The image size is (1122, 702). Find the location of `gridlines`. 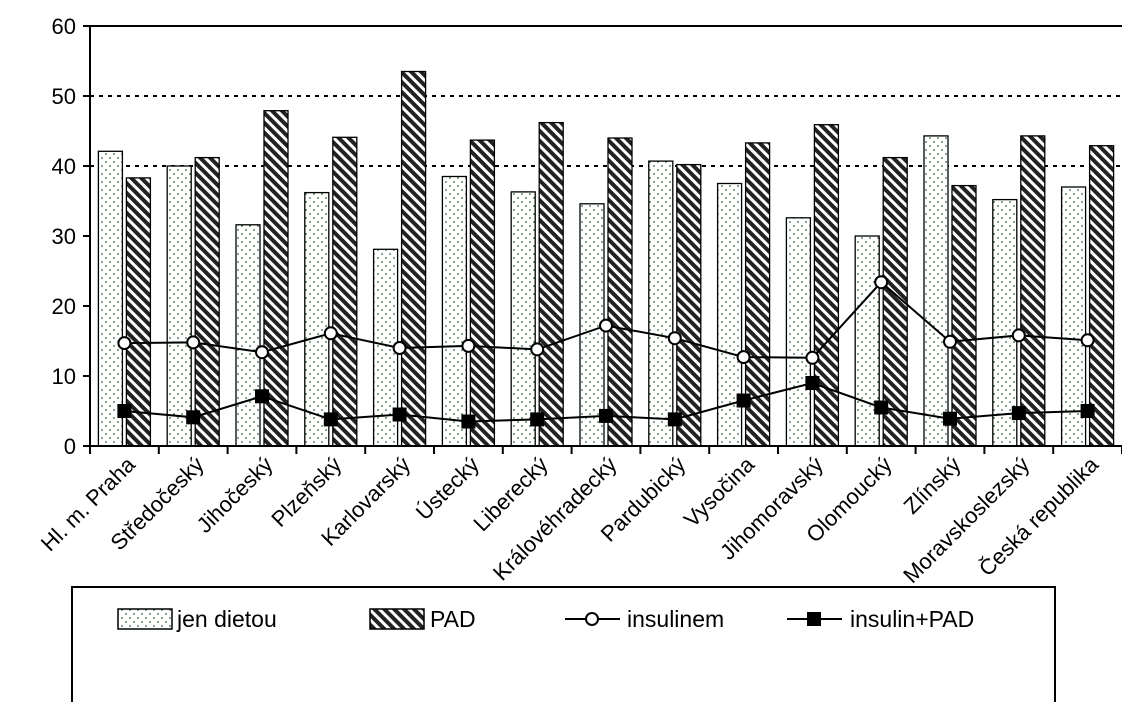

gridlines is located at coordinates (606, 131).